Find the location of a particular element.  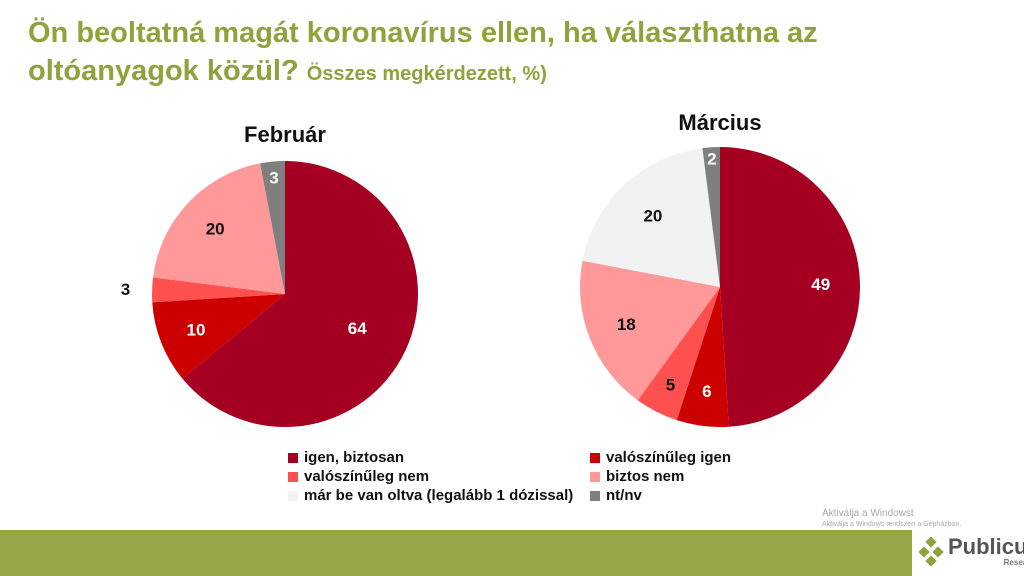

publicus-logo: PublicusResearch is located at coordinates (971, 551).